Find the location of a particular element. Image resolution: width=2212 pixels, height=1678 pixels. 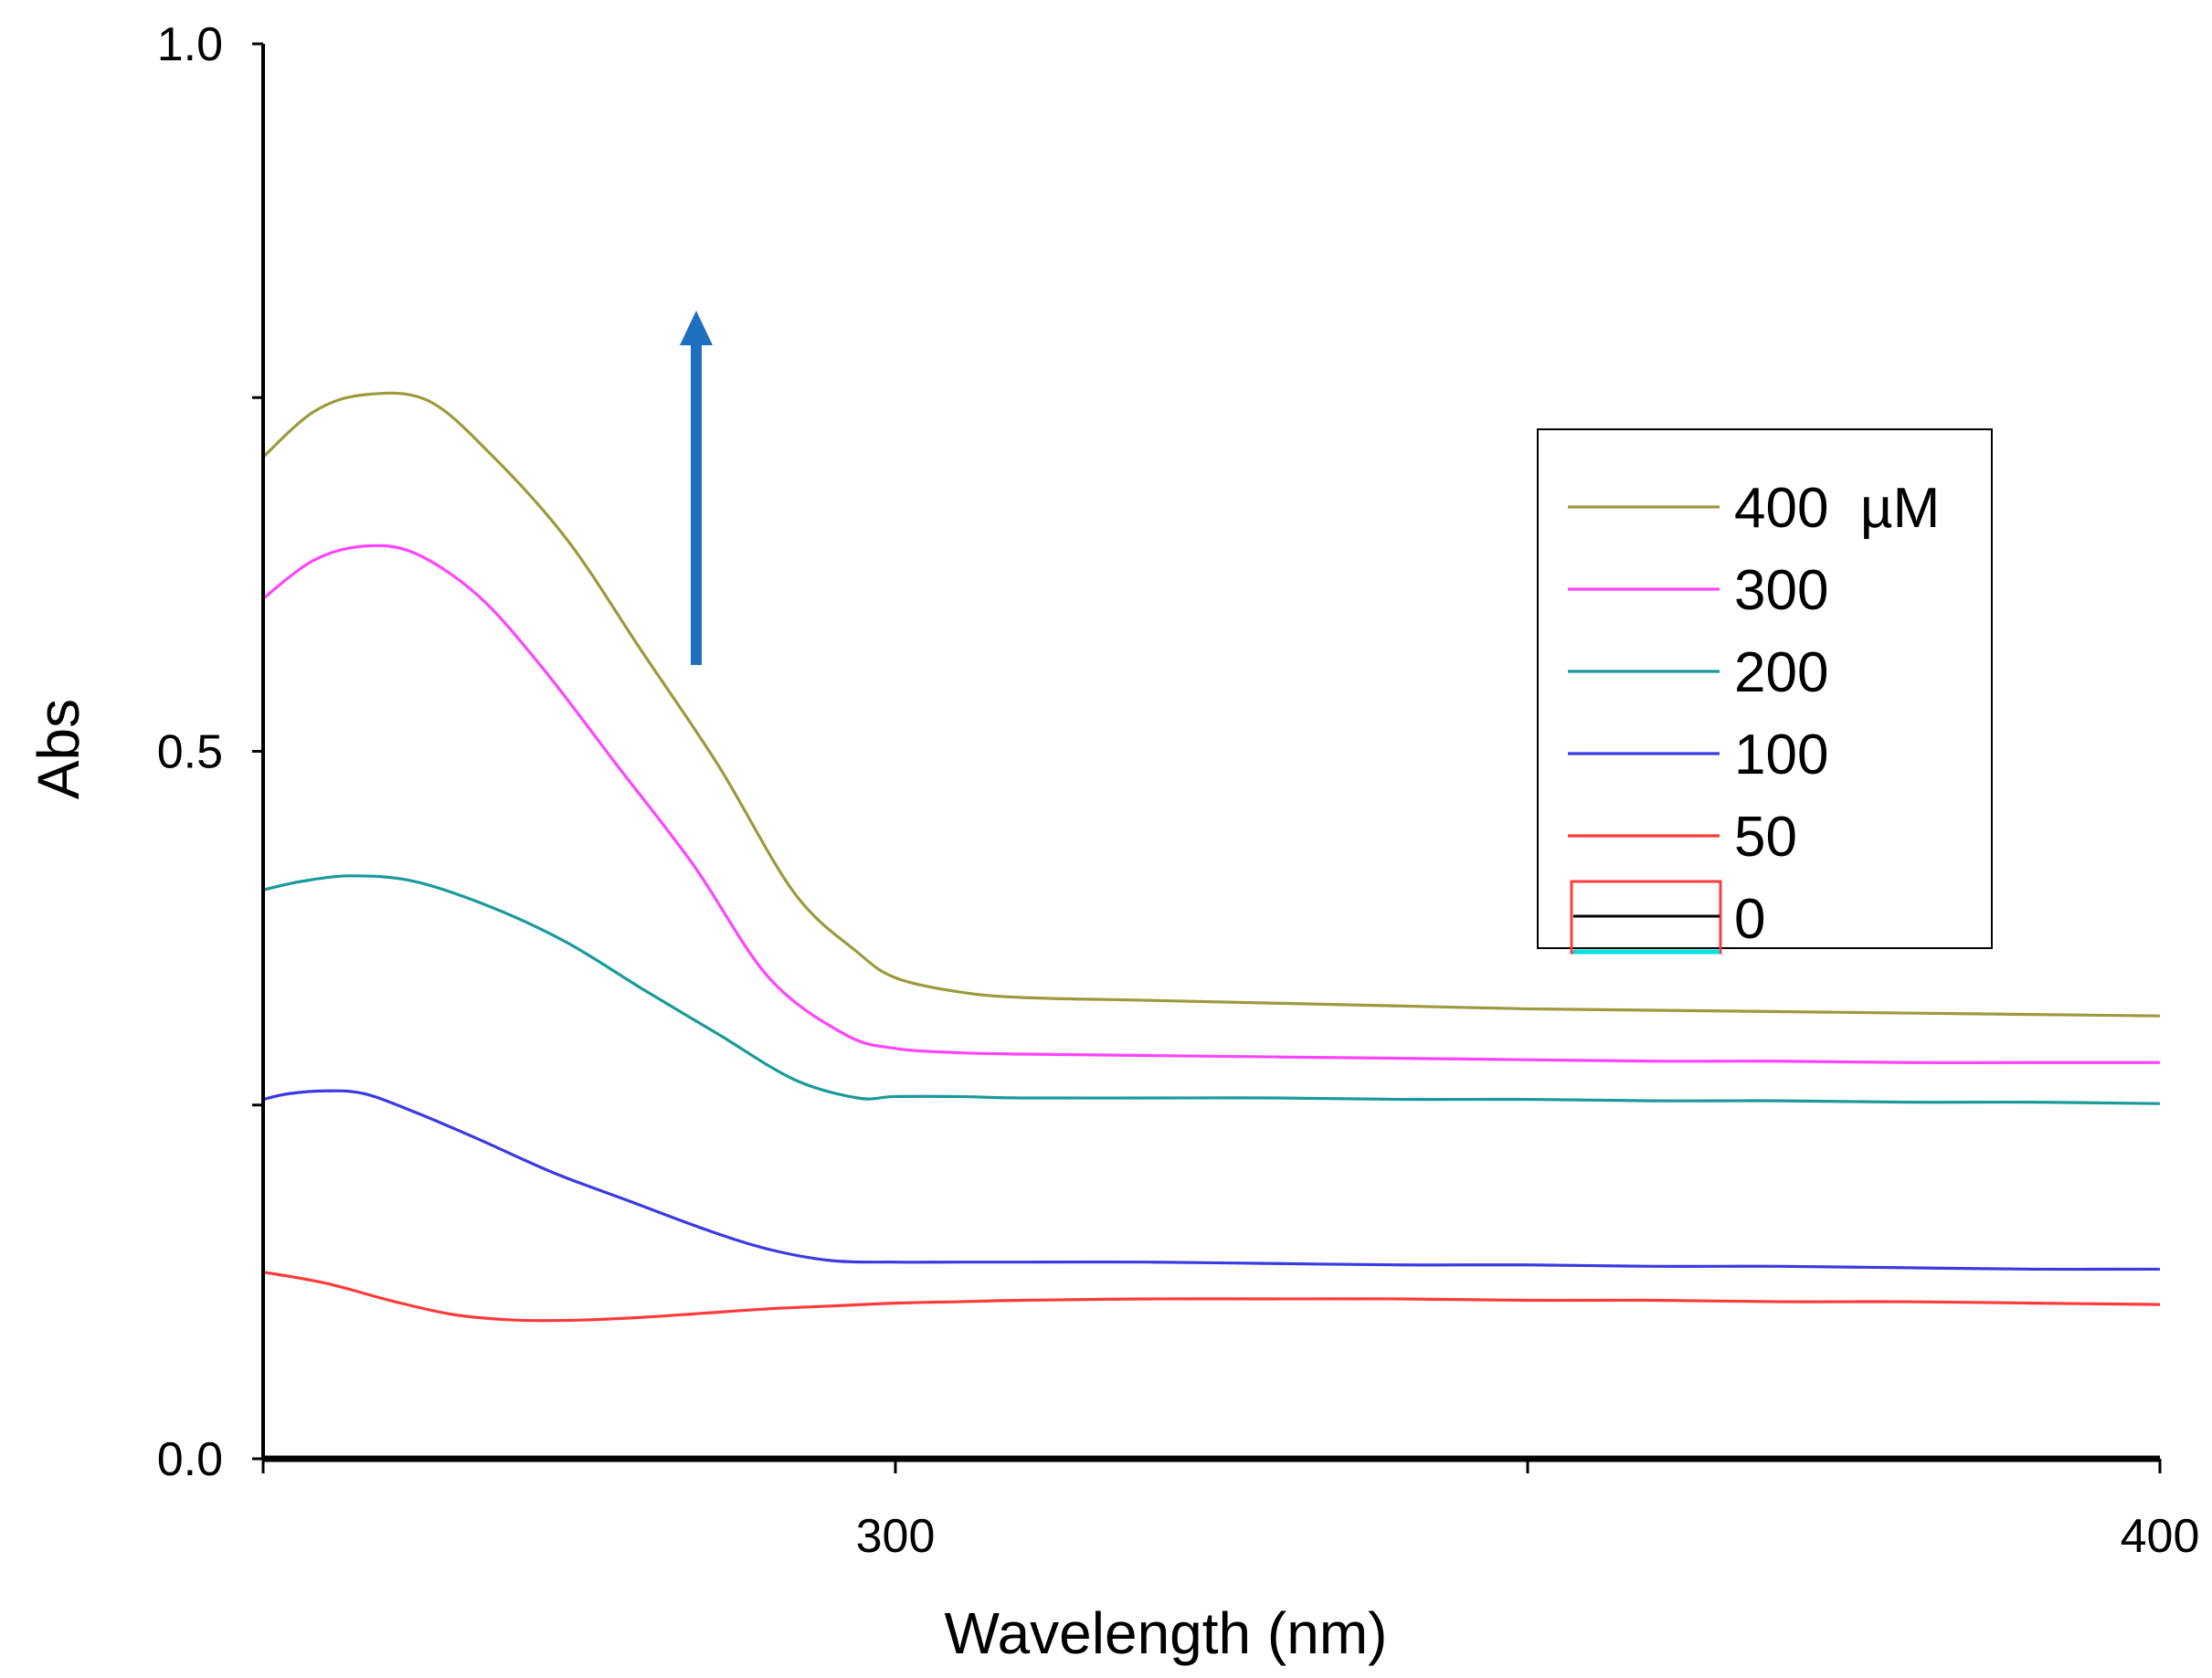

legend-item: 200 is located at coordinates (1698, 673).